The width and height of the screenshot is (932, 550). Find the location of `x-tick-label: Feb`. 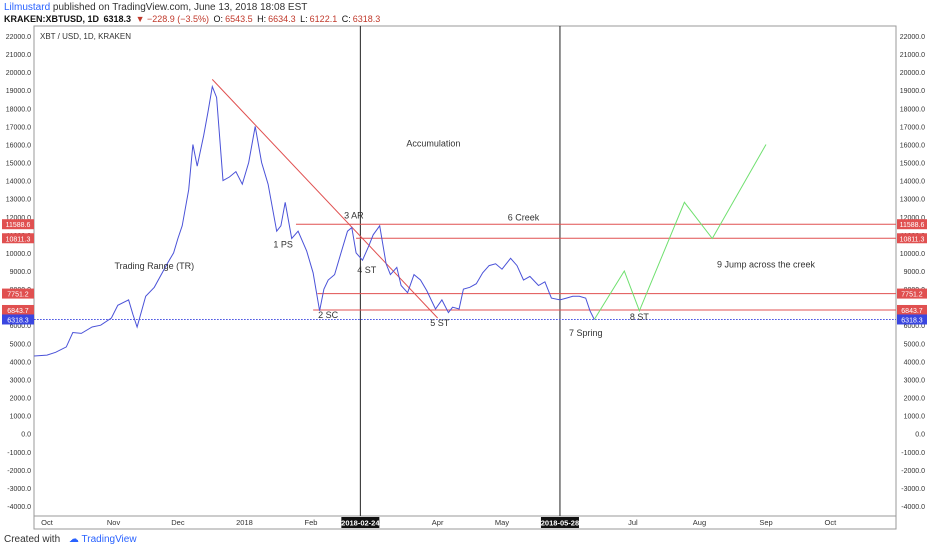

x-tick-label: Feb is located at coordinates (311, 522).